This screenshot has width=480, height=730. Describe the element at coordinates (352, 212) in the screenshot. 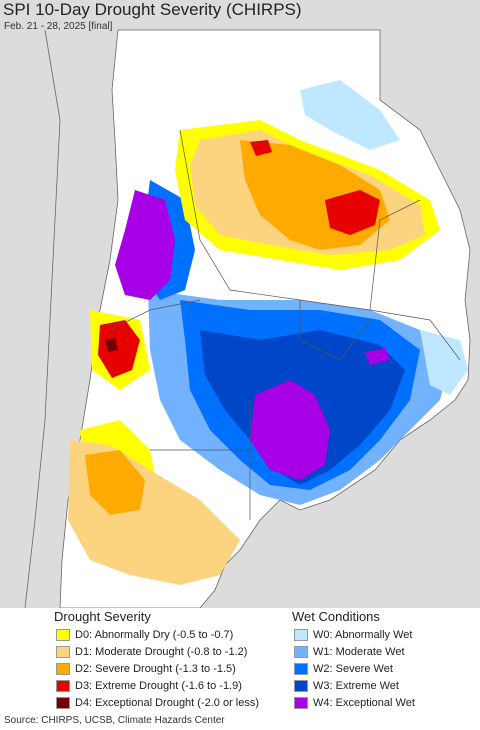

I see `d3-region-north` at that location.